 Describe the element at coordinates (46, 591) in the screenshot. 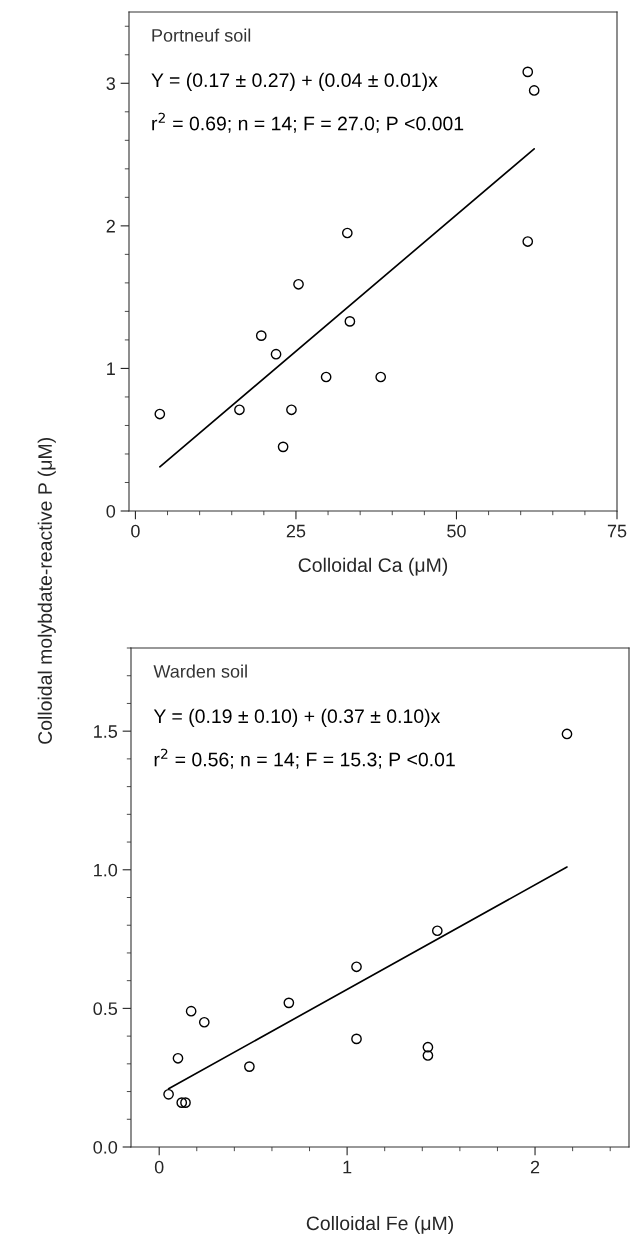

I see `y-axis-title: Colloidal molybdate-reactive P (μM)` at that location.